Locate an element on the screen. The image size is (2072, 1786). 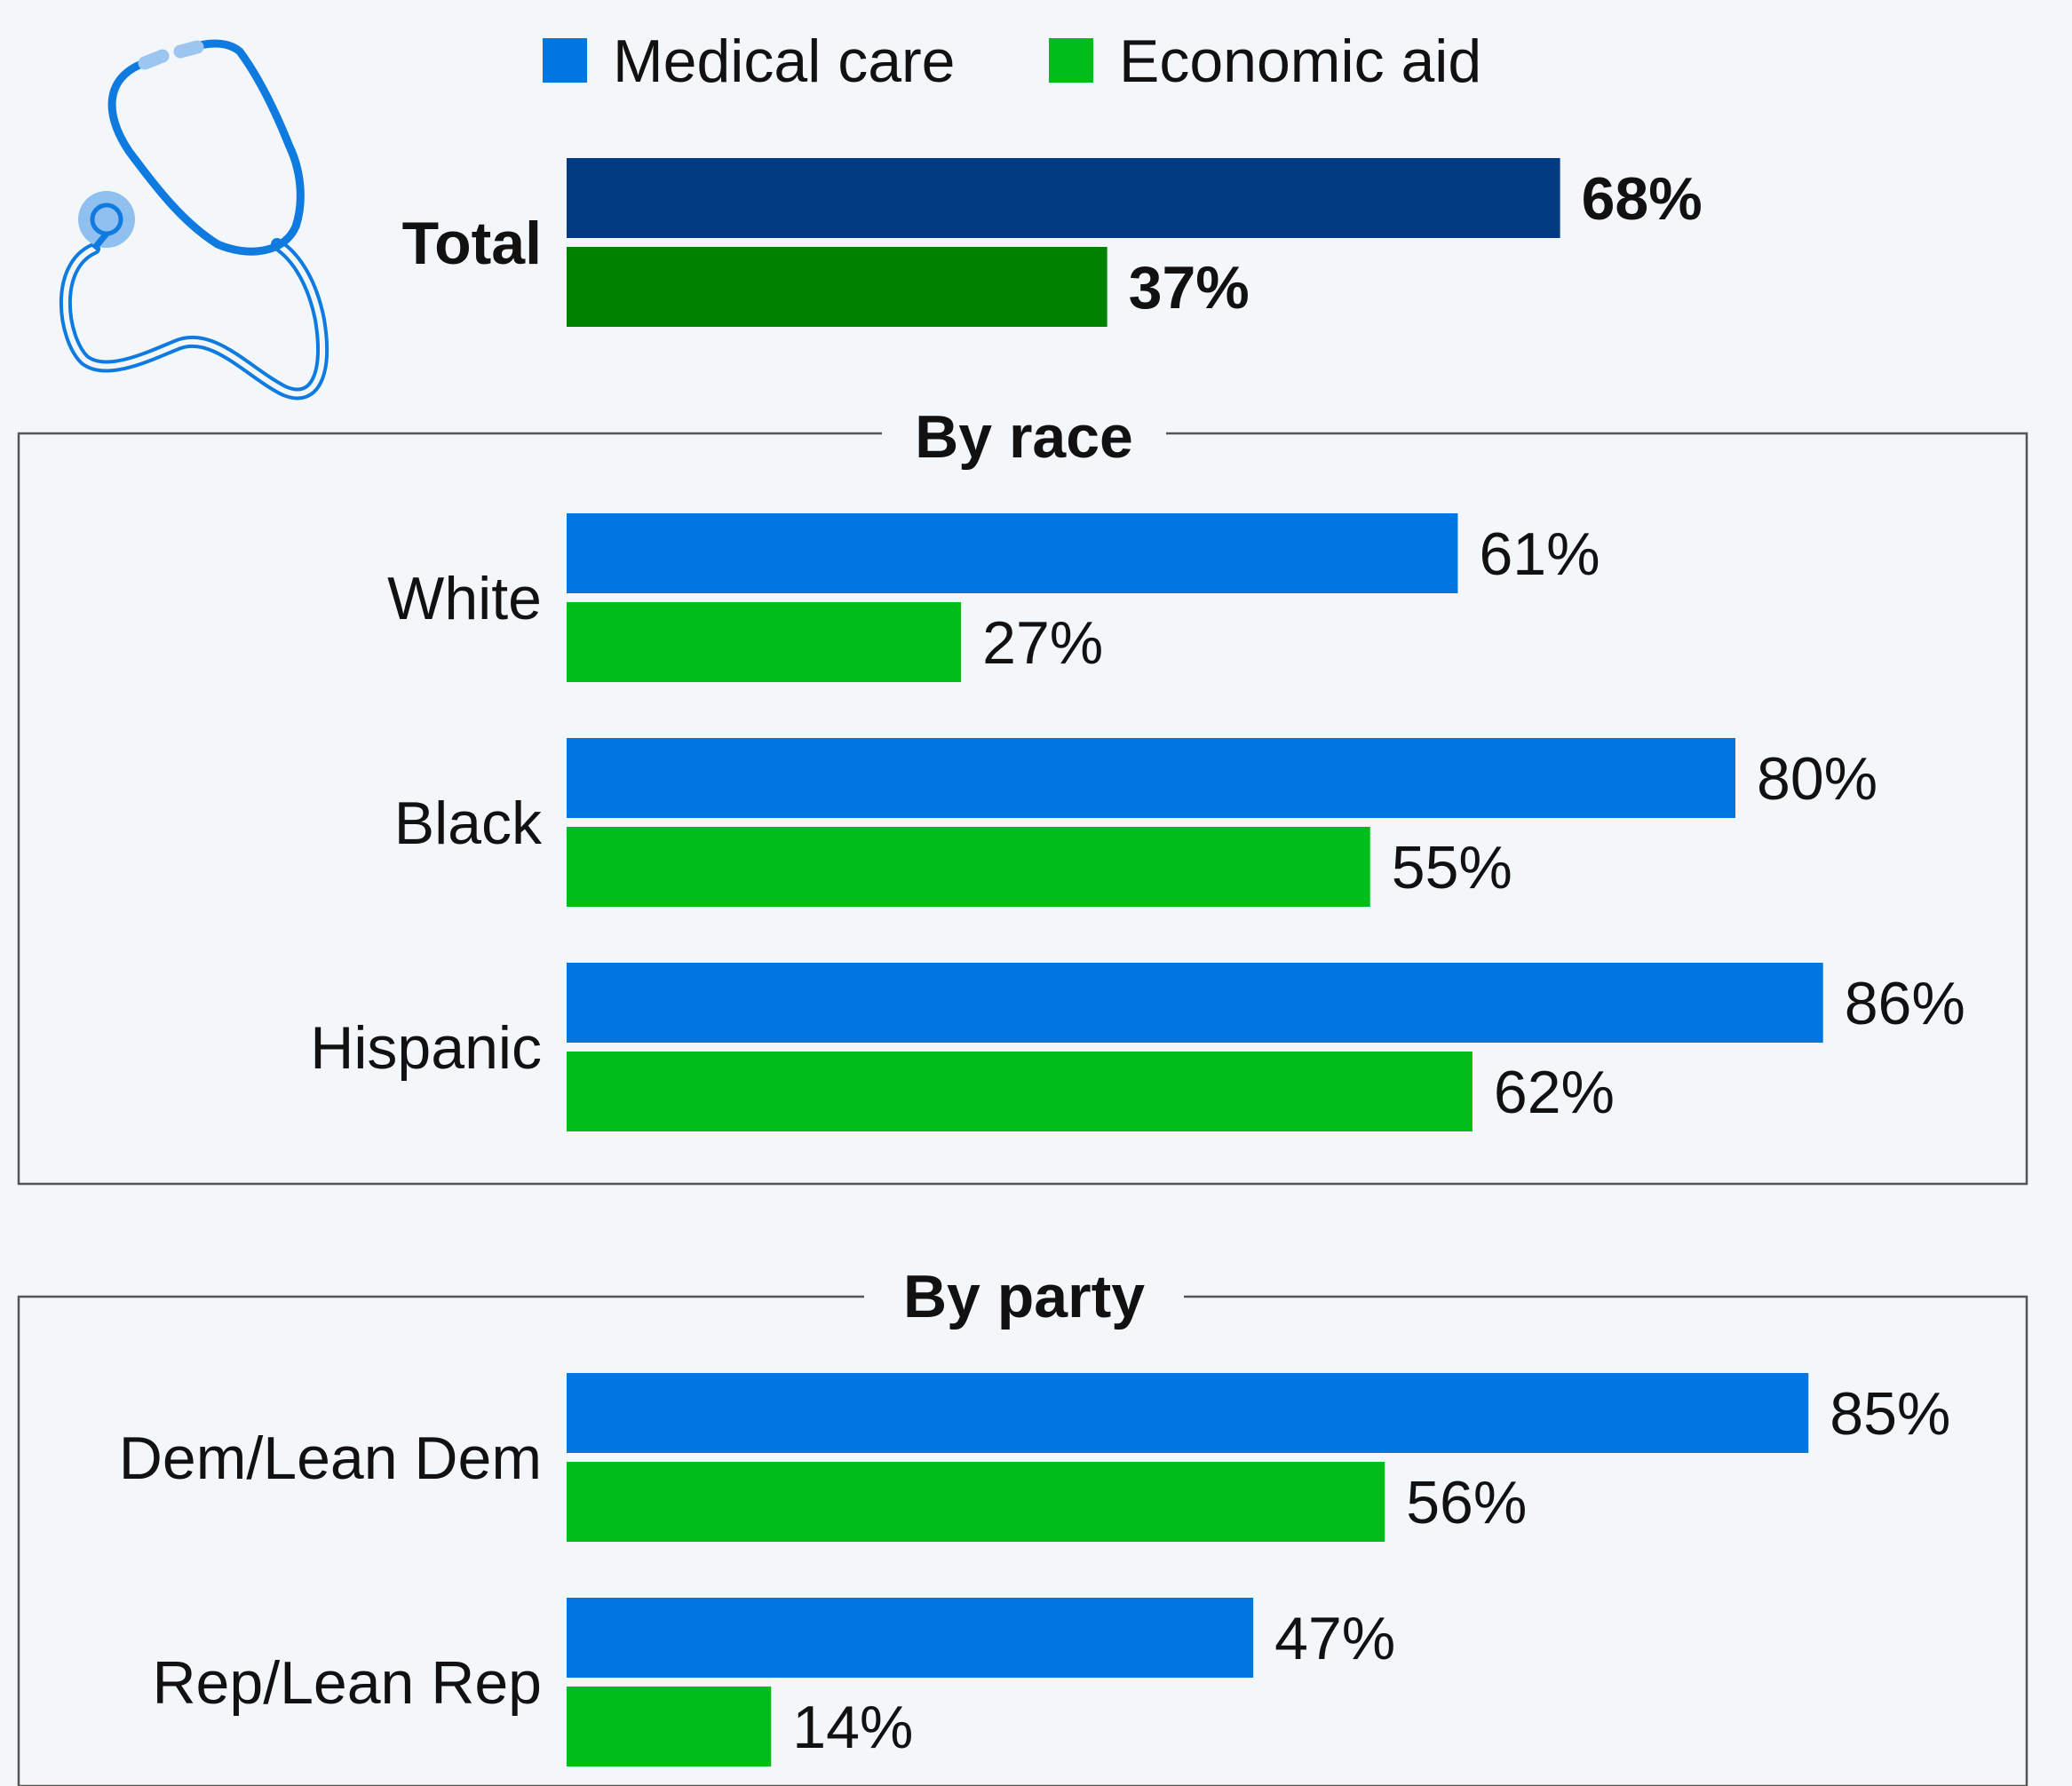
bar-black-economic-aid is located at coordinates (969, 867).